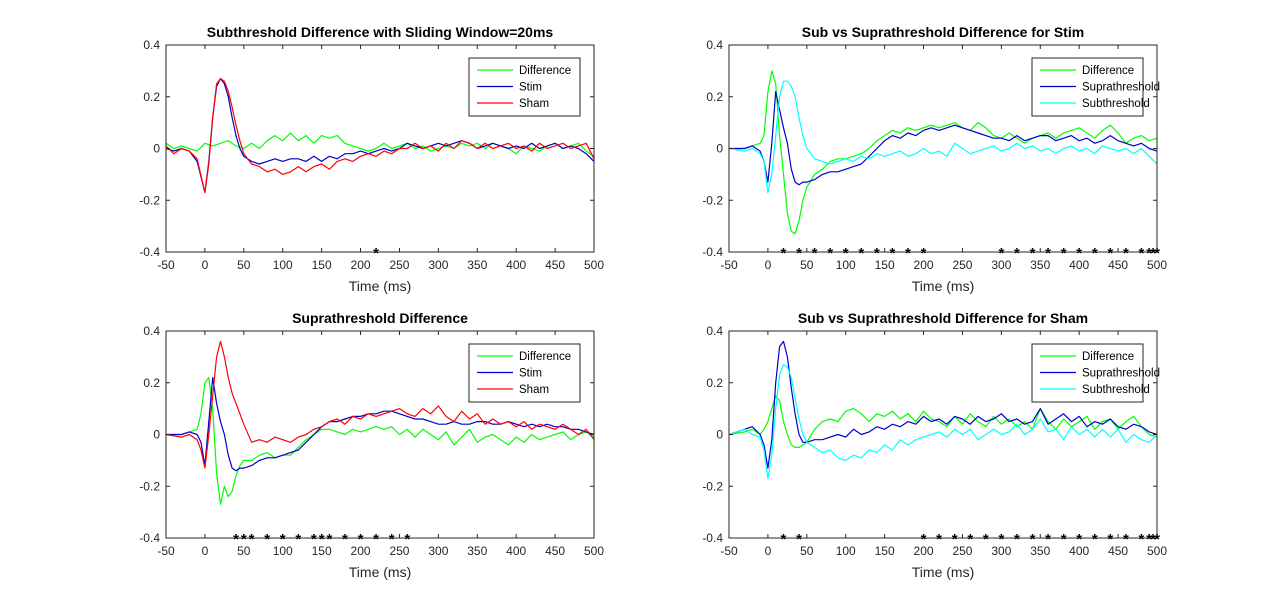 The image size is (1280, 603). What do you see at coordinates (530, 88) in the screenshot?
I see `legend-label: Stim` at bounding box center [530, 88].